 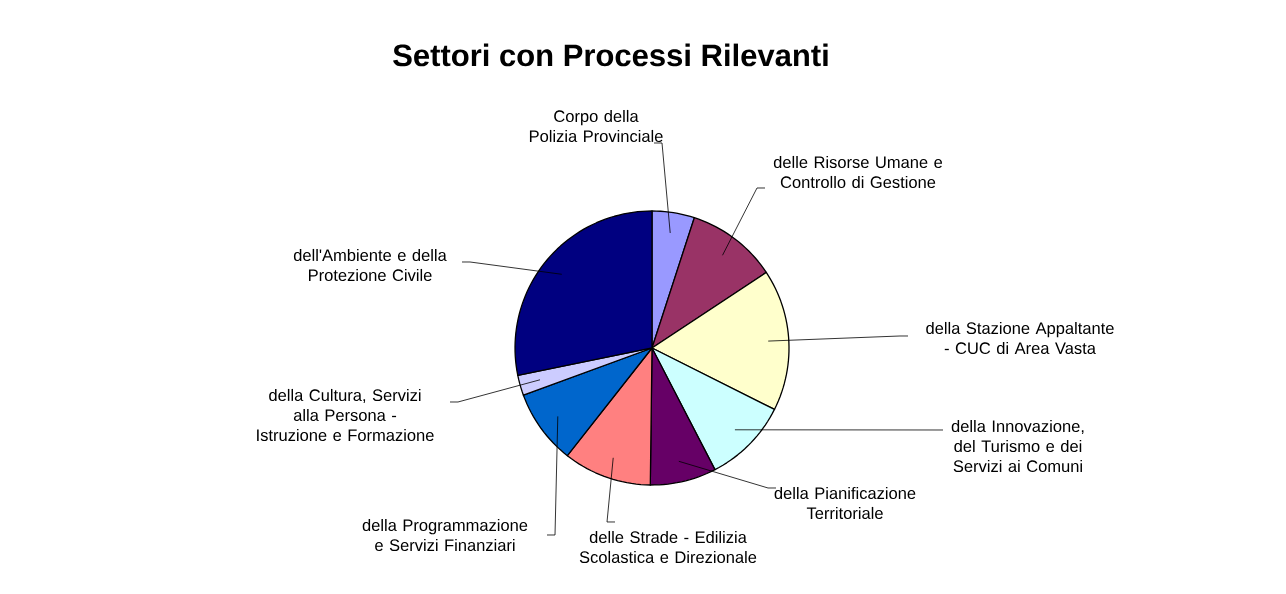 I want to click on slice-label: della Innovazione, del Turismo e dei Servizi ai Comuni, so click(x=1017, y=446).